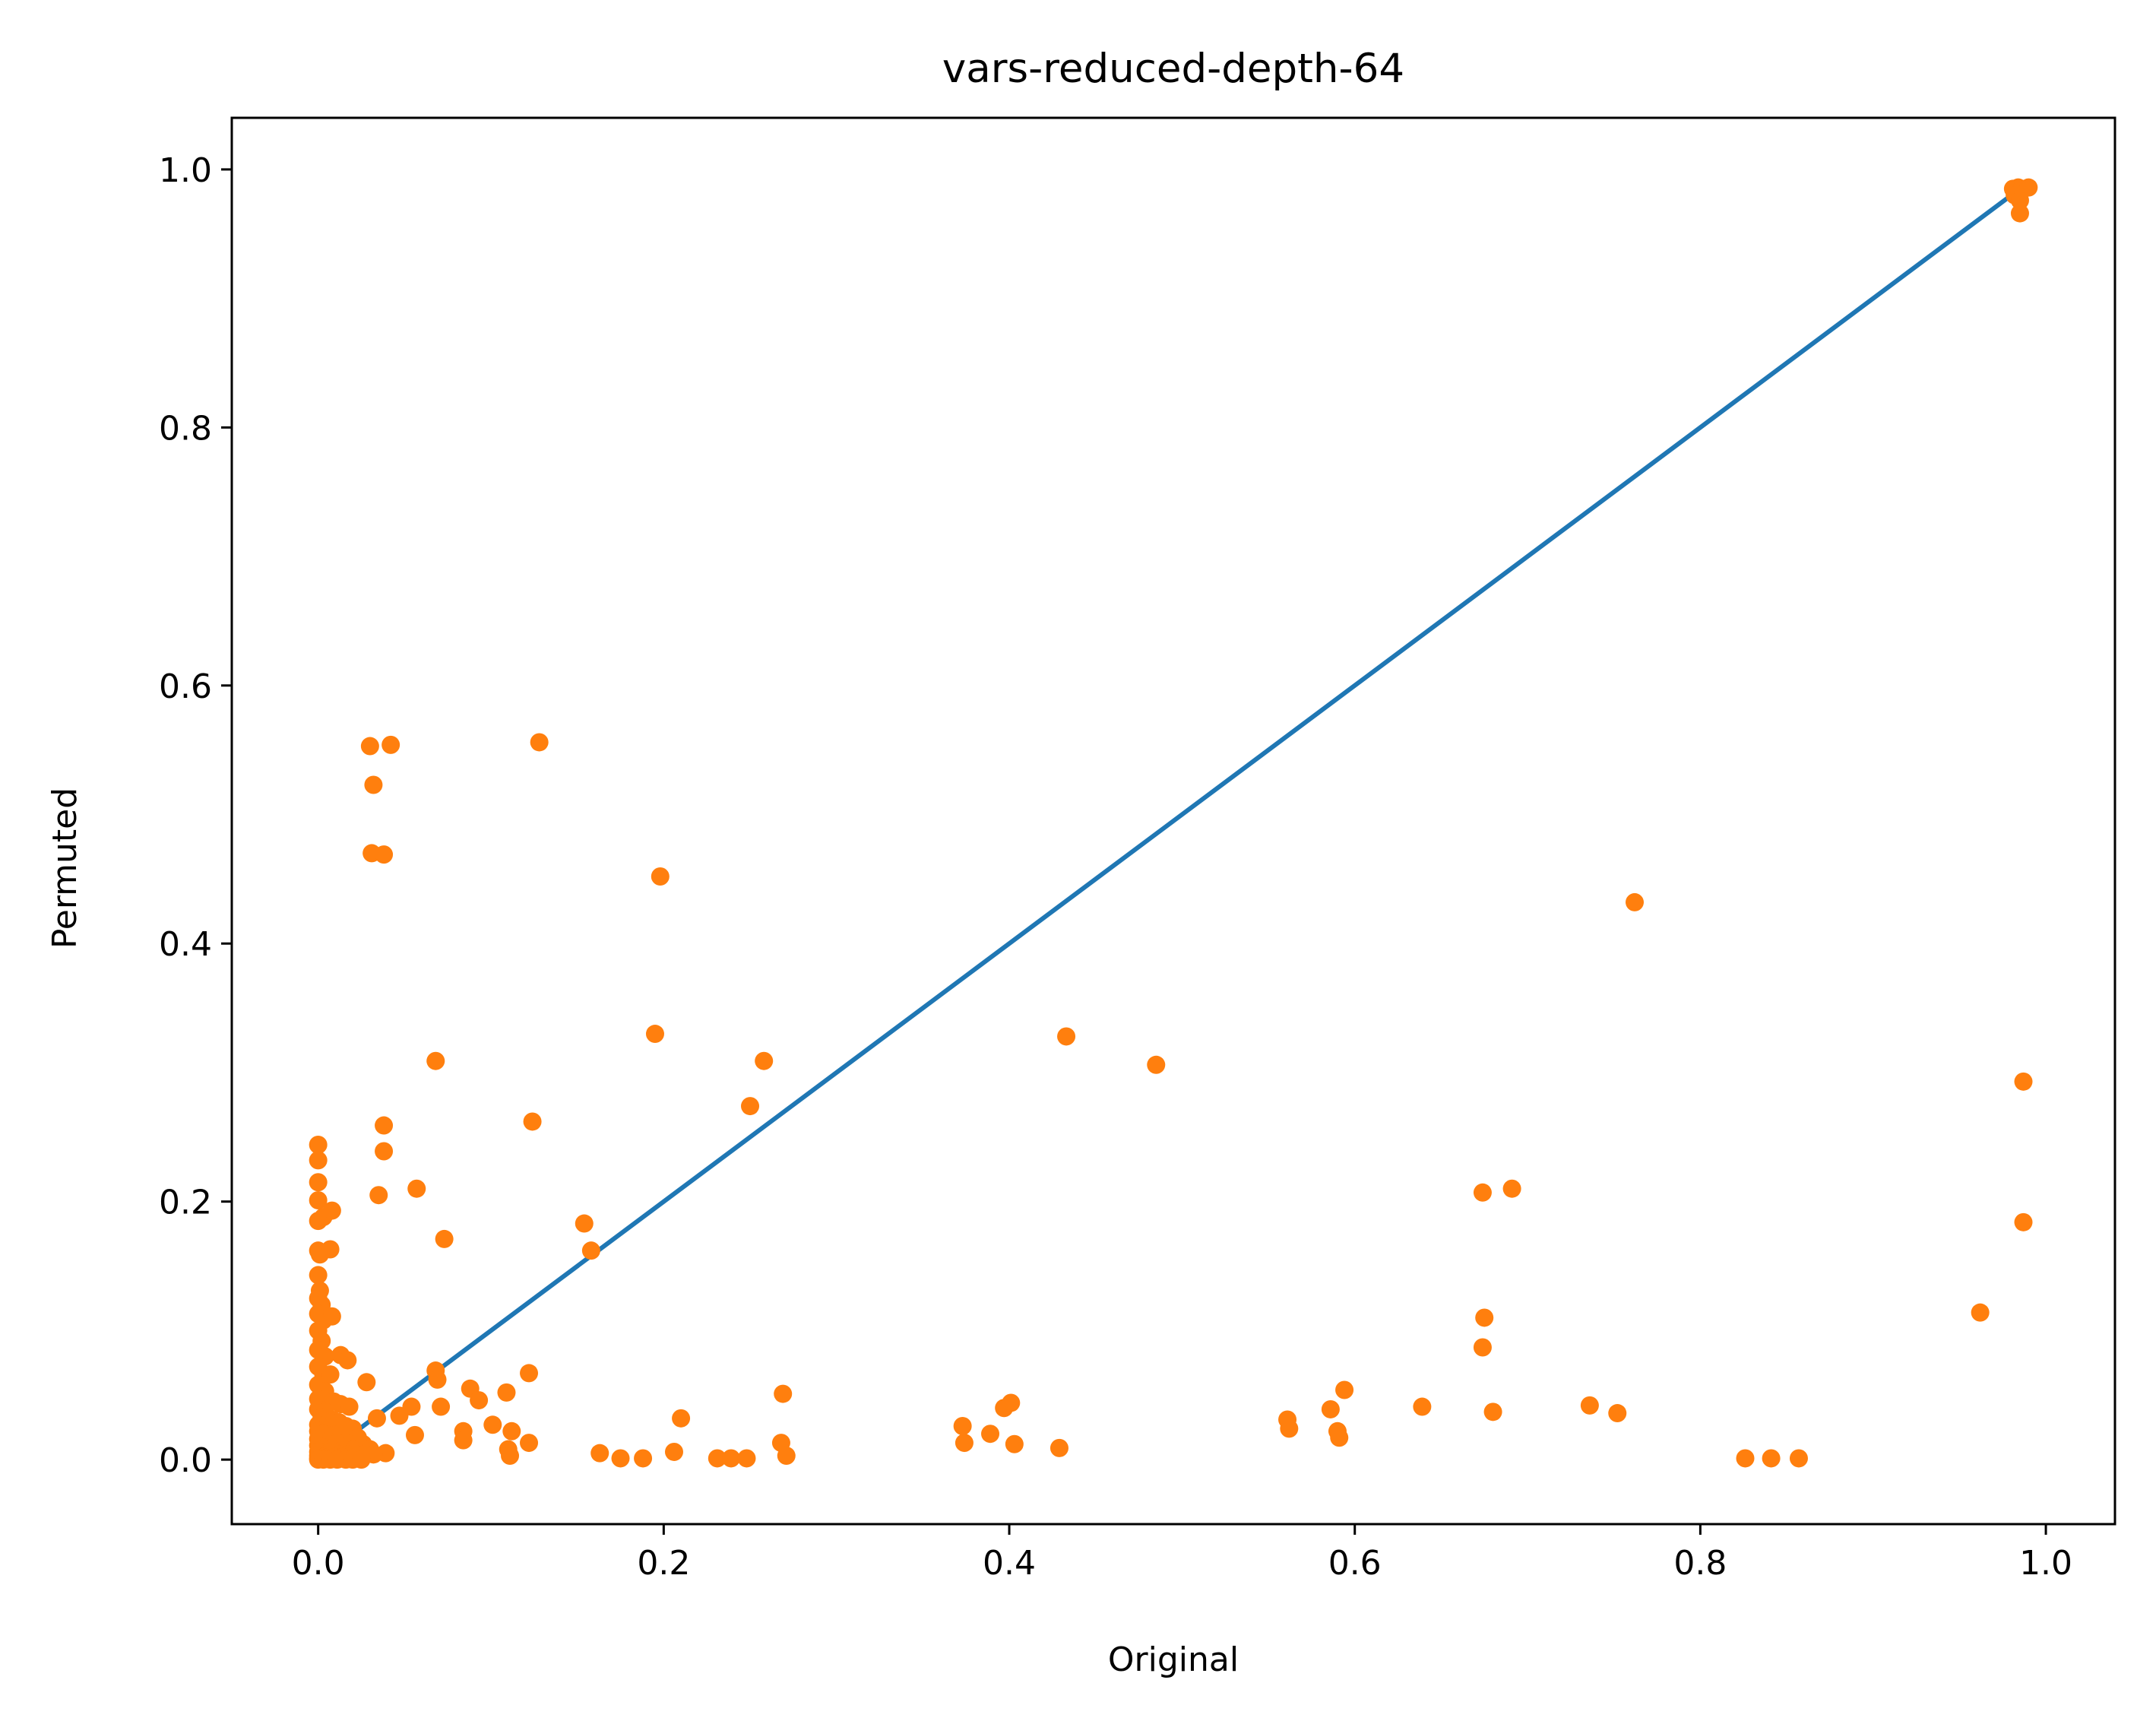 This screenshot has height=1721, width=2156. What do you see at coordinates (2045, 1563) in the screenshot?
I see `x-tick-label: 1.0` at bounding box center [2045, 1563].